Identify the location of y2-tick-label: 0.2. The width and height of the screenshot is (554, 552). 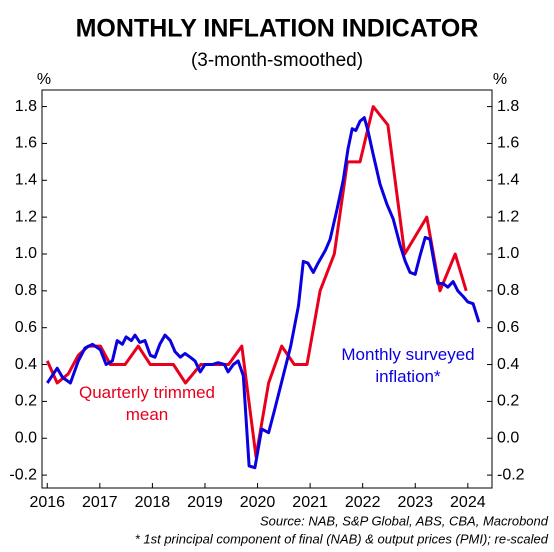
(508, 401).